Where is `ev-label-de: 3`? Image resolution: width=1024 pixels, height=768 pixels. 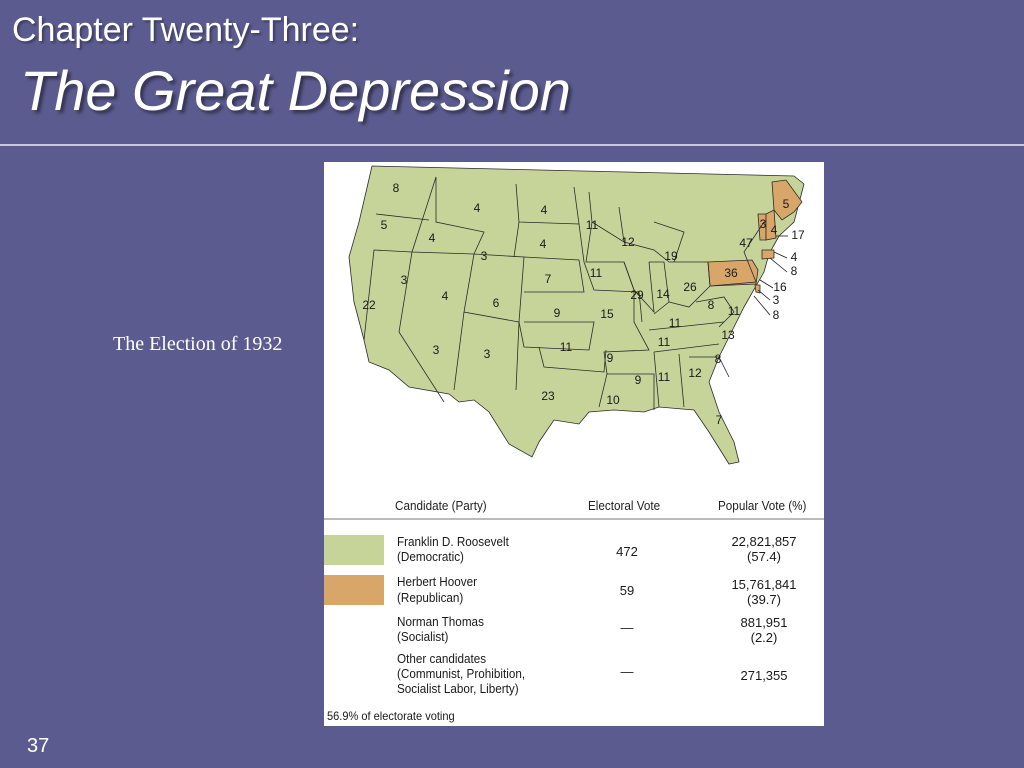 ev-label-de: 3 is located at coordinates (776, 300).